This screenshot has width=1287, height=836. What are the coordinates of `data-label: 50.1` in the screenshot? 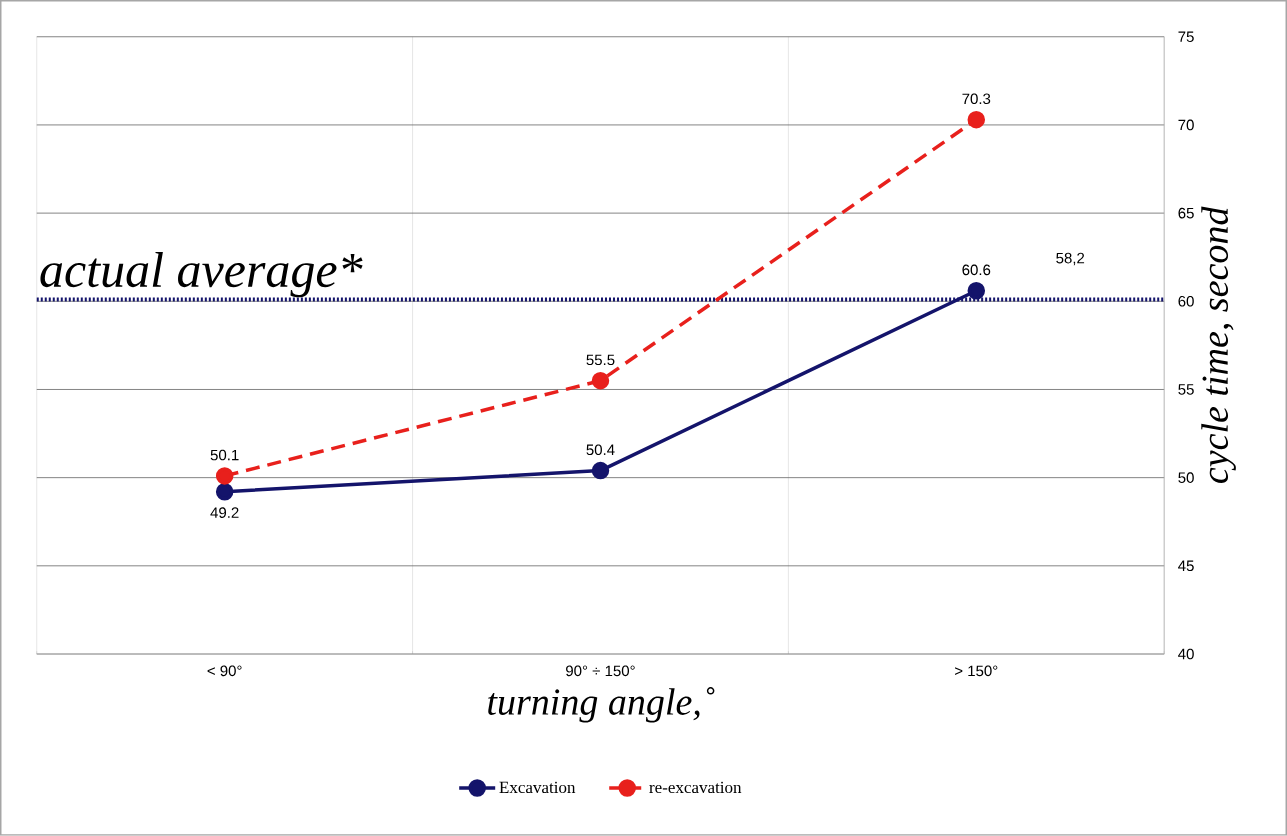 It's located at (224, 455).